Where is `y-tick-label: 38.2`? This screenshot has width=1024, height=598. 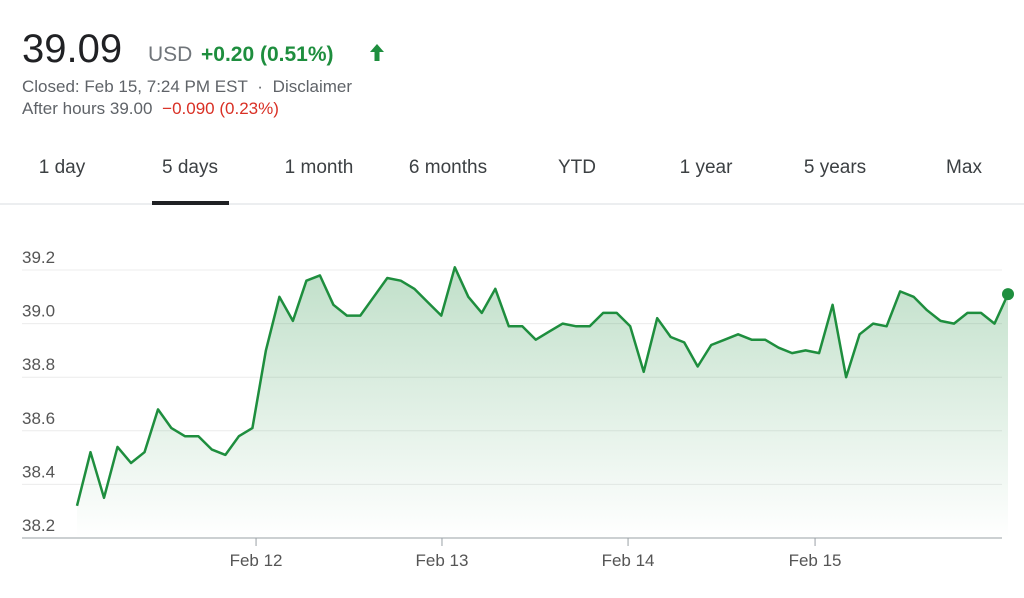 y-tick-label: 38.2 is located at coordinates (38, 525).